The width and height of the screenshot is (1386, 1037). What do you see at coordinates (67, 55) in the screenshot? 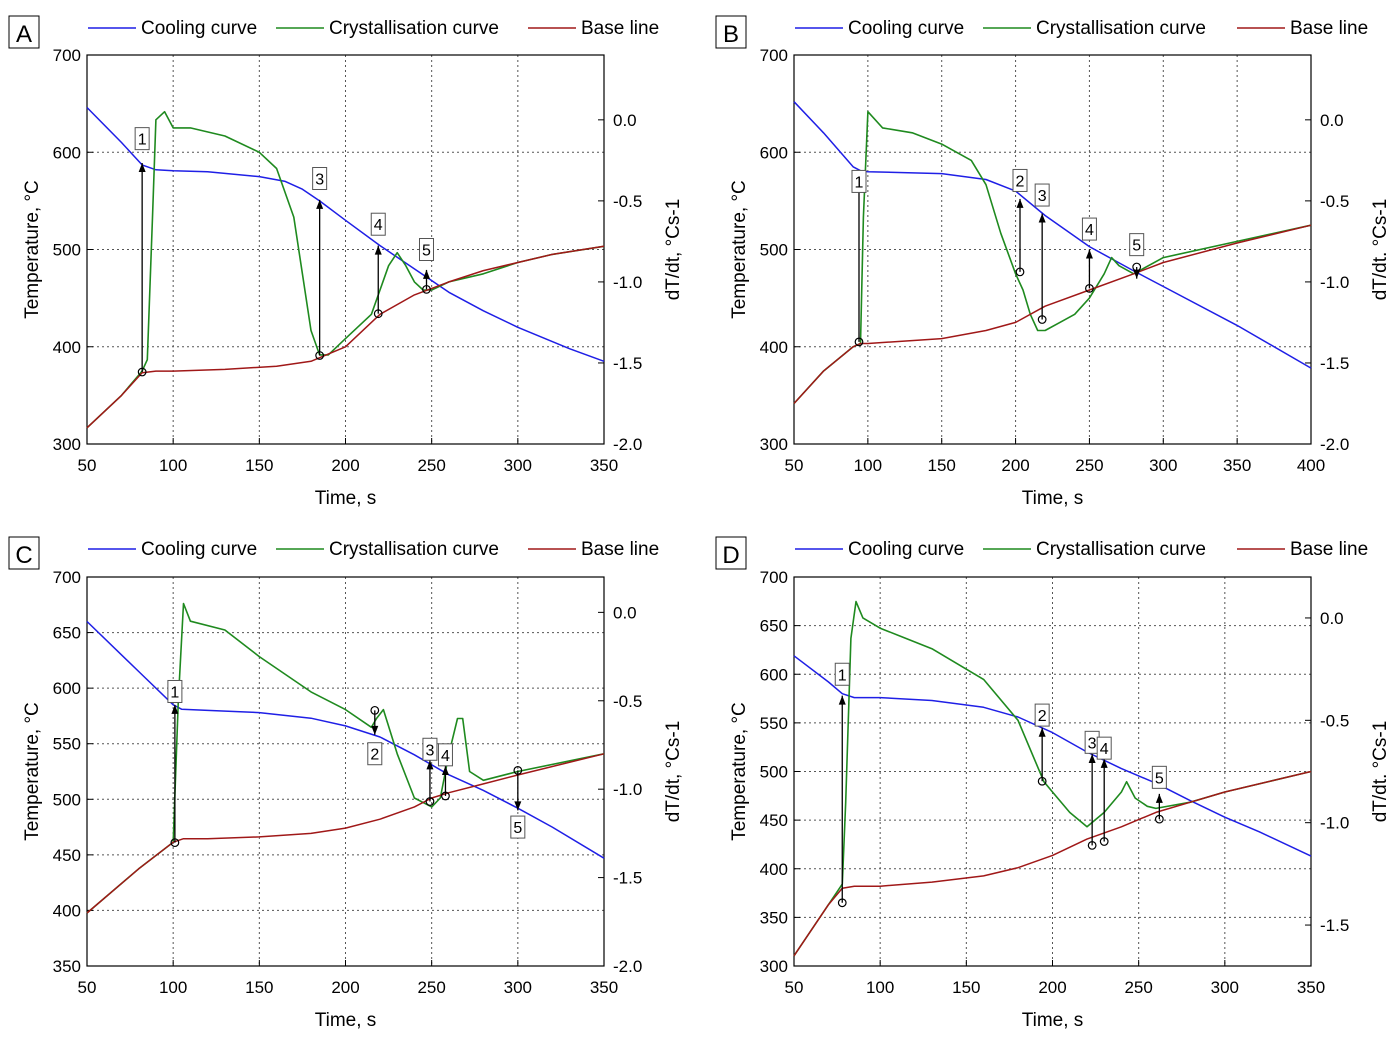
I see `y-tick-label: 700` at bounding box center [67, 55].